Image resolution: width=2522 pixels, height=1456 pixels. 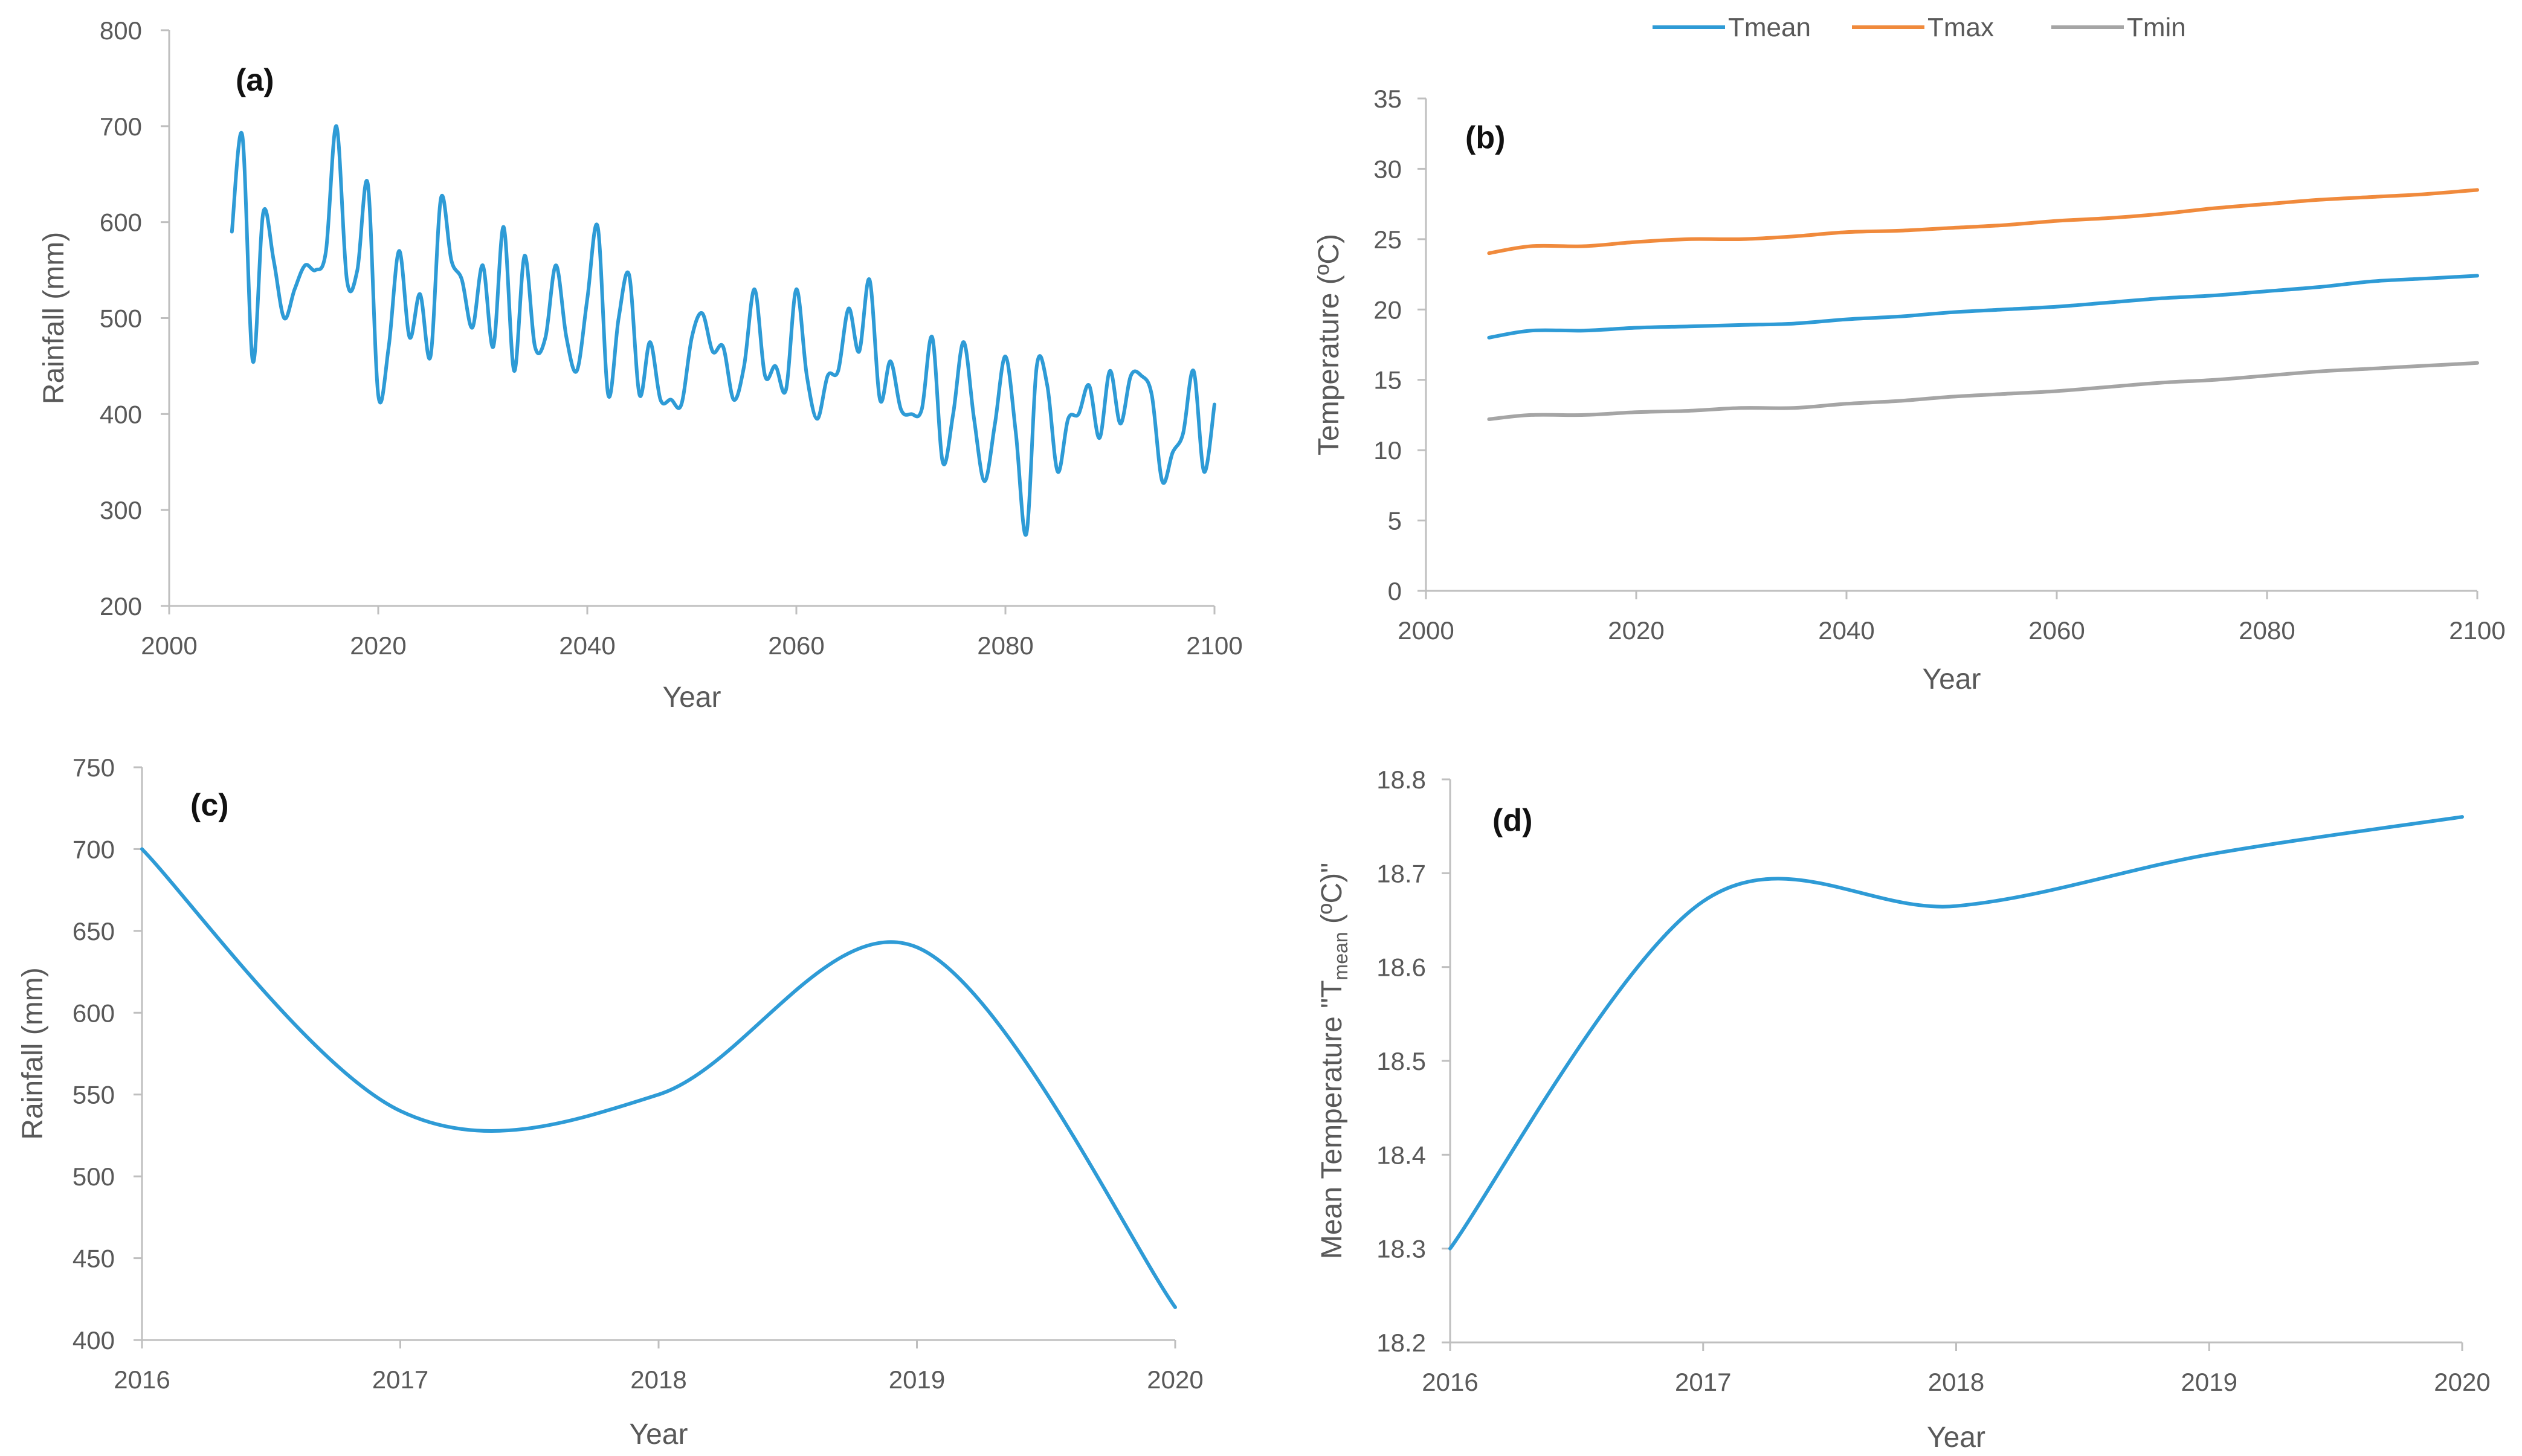 What do you see at coordinates (1983, 222) in the screenshot?
I see `series-line-tmax` at bounding box center [1983, 222].